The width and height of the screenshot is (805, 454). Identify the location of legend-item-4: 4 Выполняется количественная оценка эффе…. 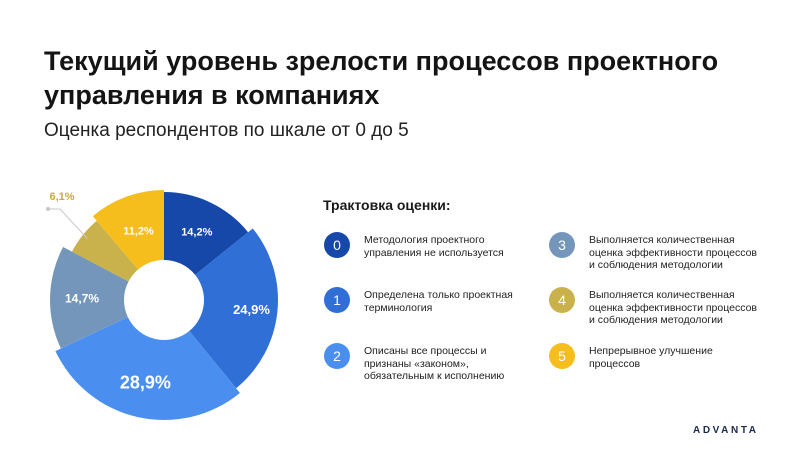
(653, 307).